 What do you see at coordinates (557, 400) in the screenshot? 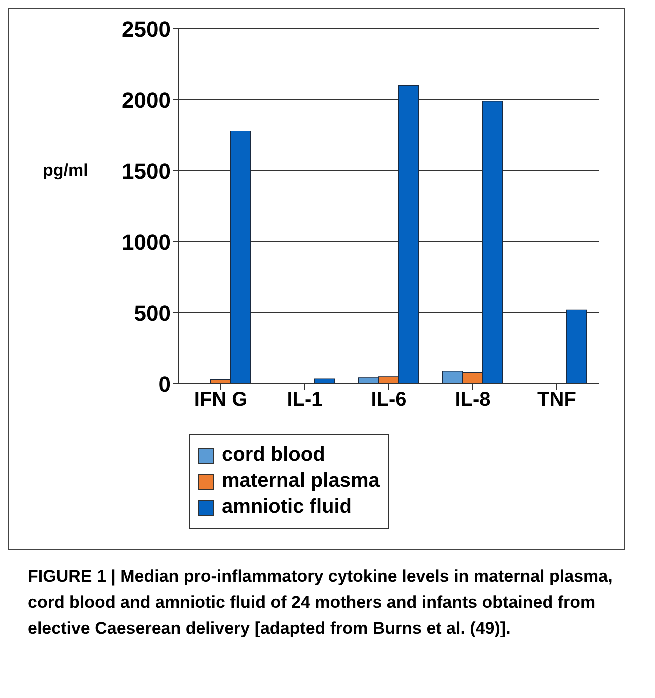
I see `x-tick-label: TNF` at bounding box center [557, 400].